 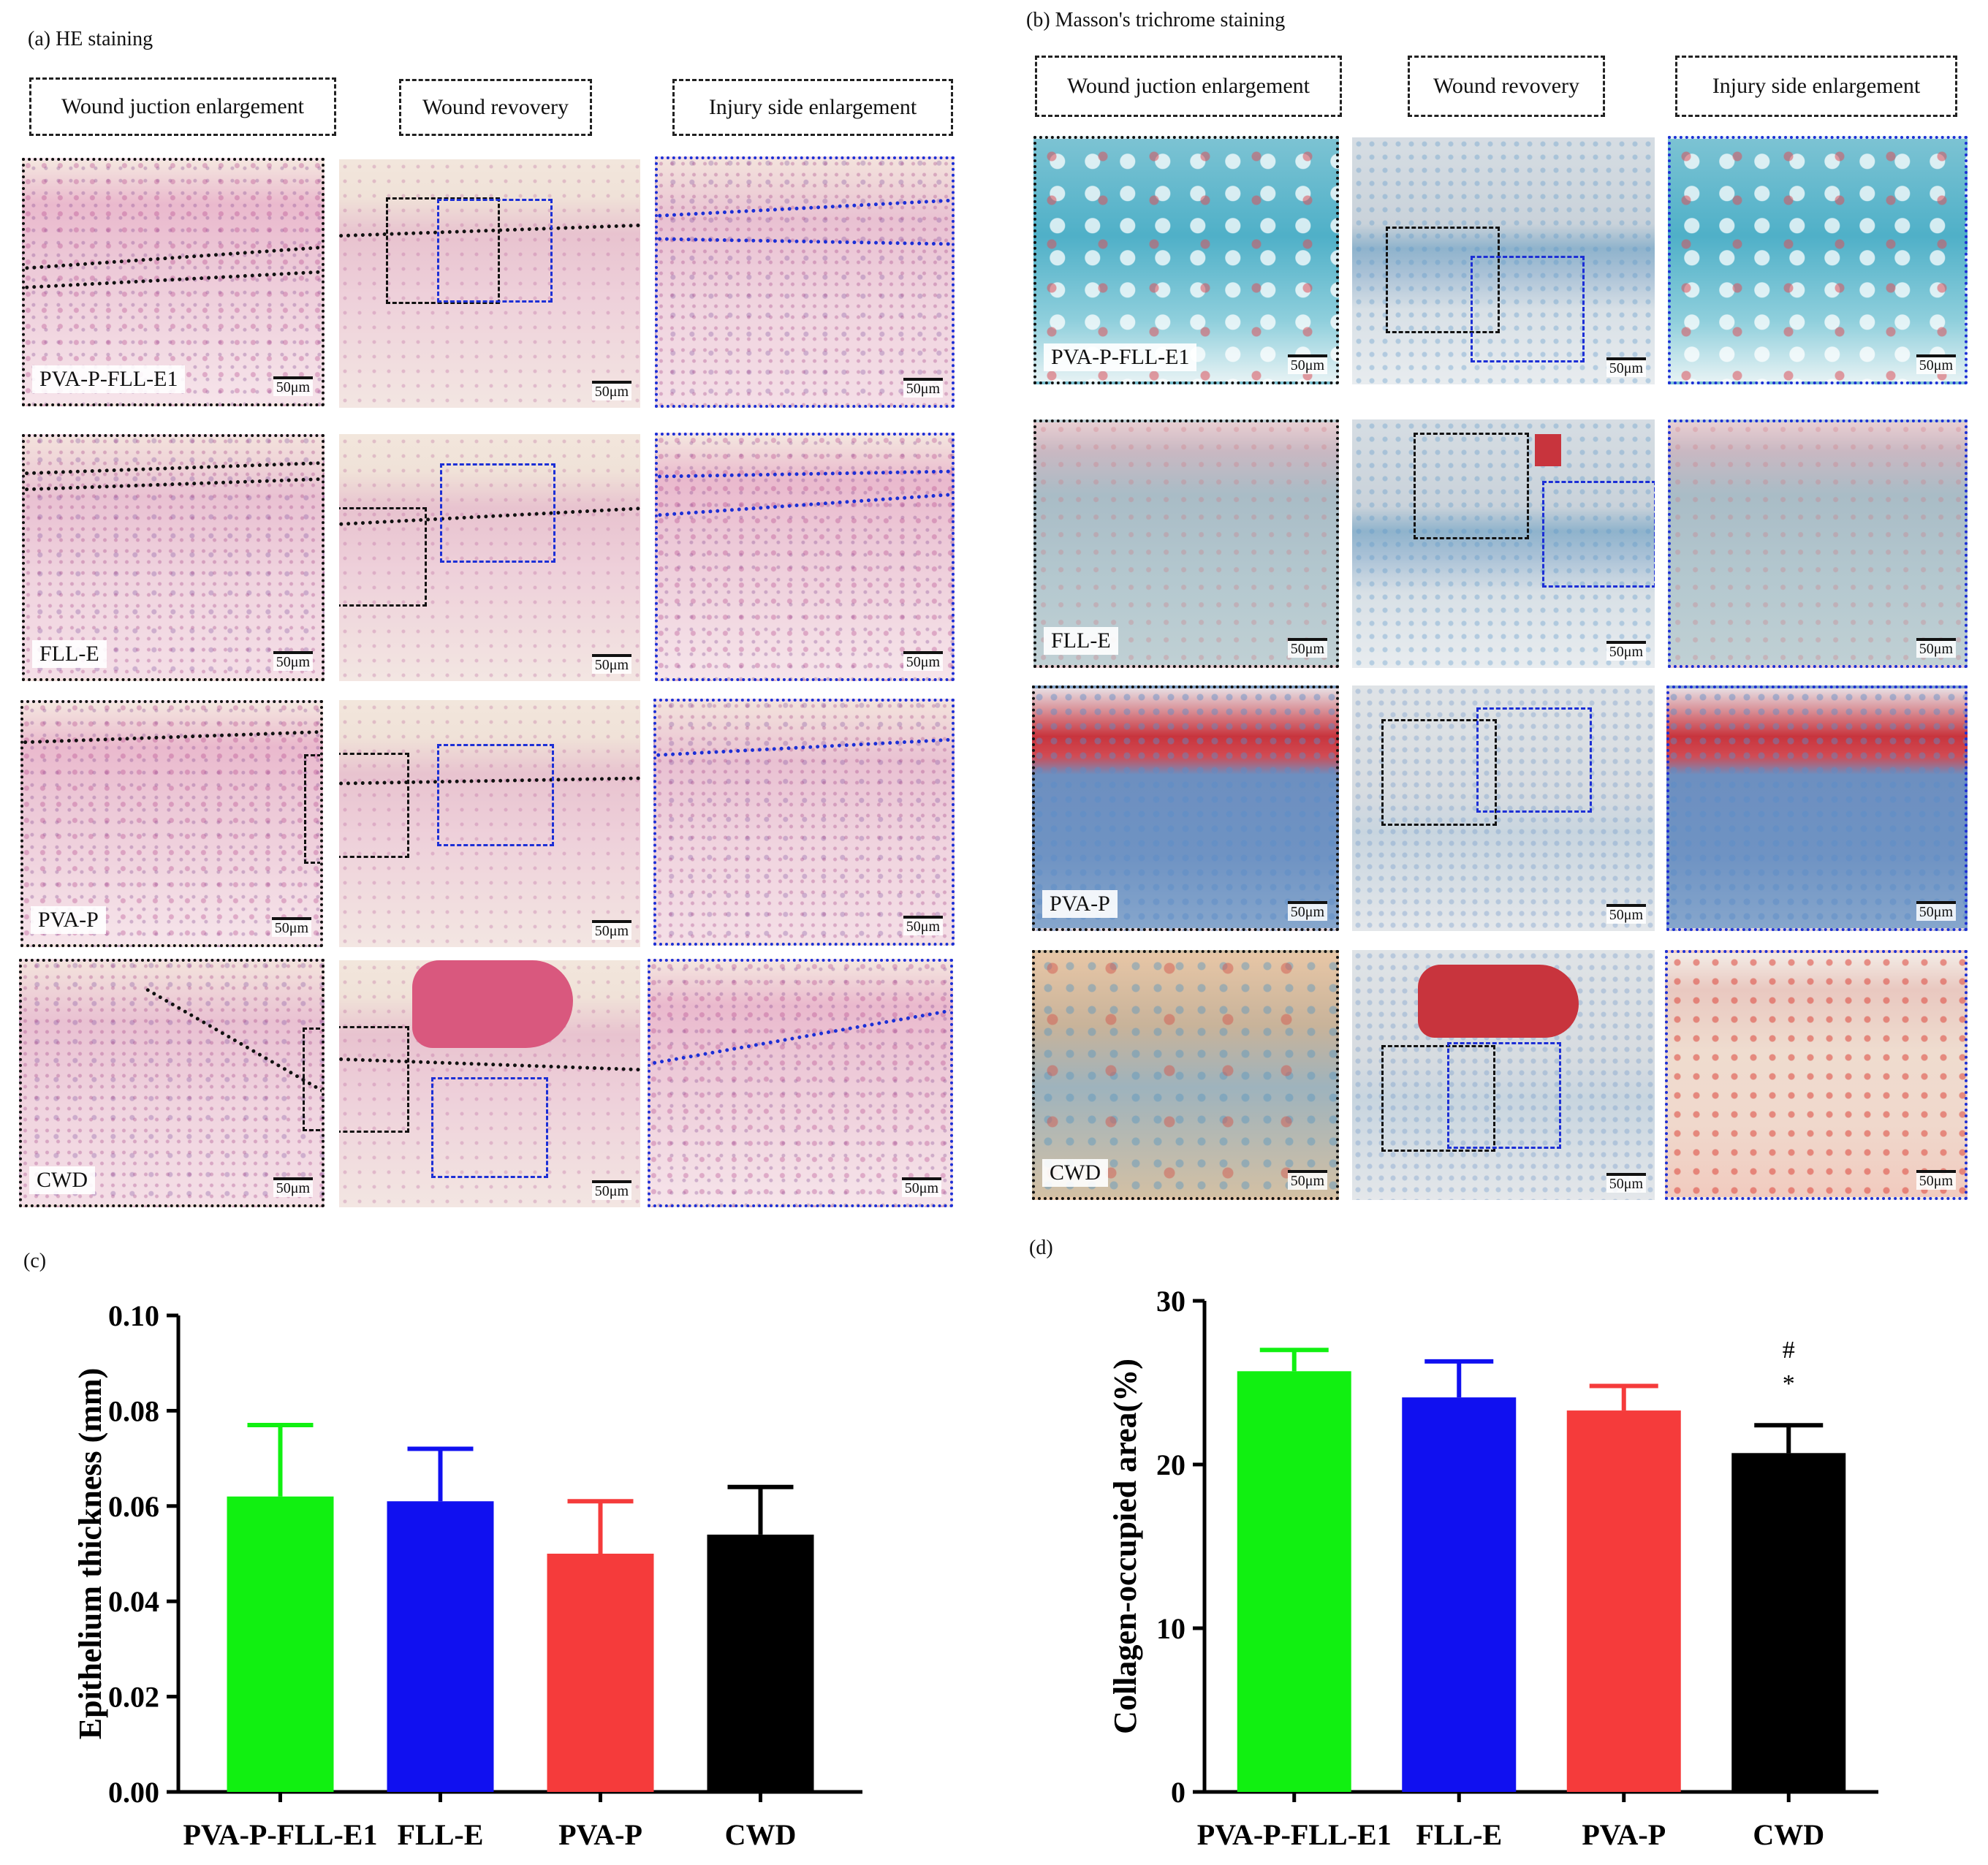 I want to click on mt-row1-injury-image: 50μm, so click(x=1818, y=260).